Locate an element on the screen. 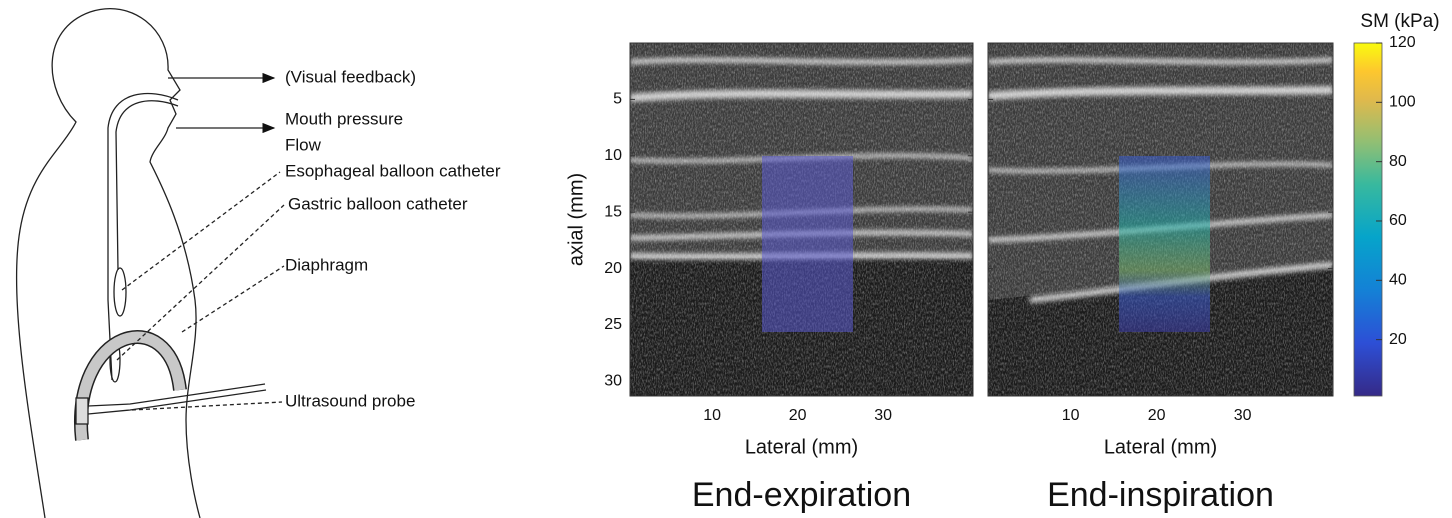 This screenshot has height=518, width=1452. y-tick-label: 5 is located at coordinates (617, 99).